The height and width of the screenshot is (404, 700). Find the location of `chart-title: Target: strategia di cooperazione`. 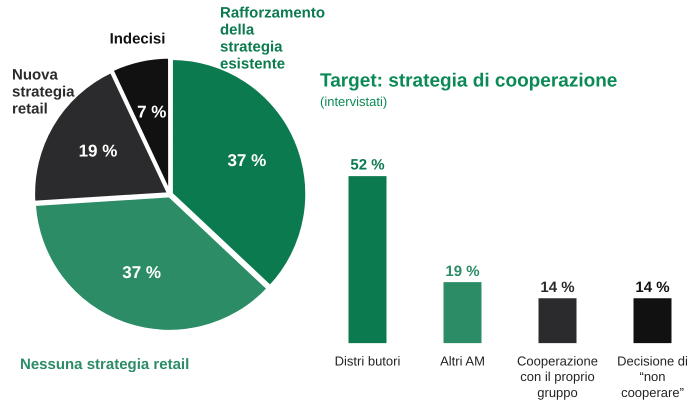

chart-title: Target: strategia di cooperazione is located at coordinates (469, 81).